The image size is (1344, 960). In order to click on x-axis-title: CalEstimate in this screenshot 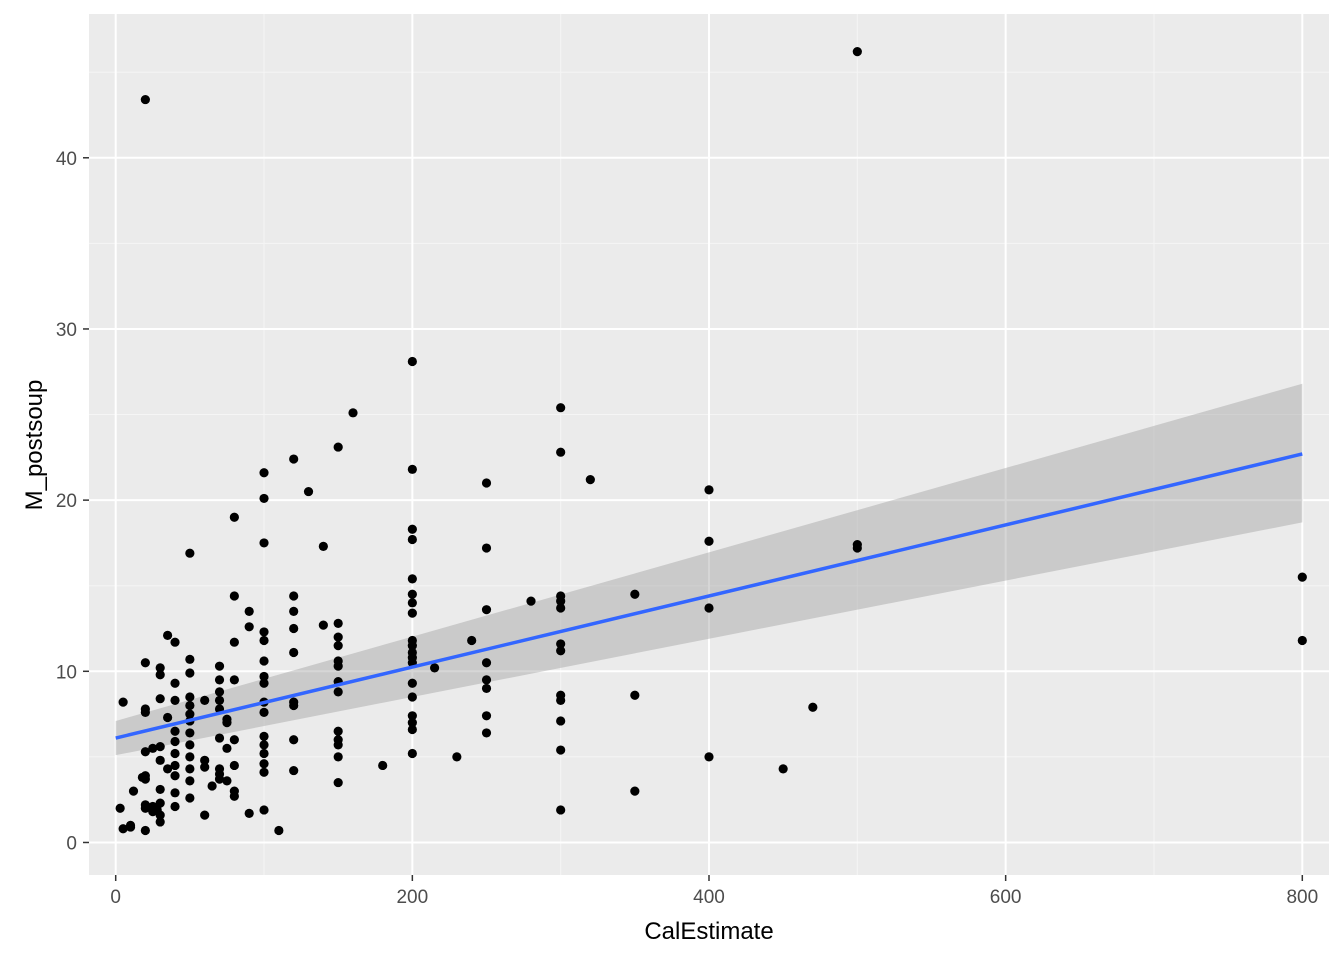, I will do `click(708, 931)`.